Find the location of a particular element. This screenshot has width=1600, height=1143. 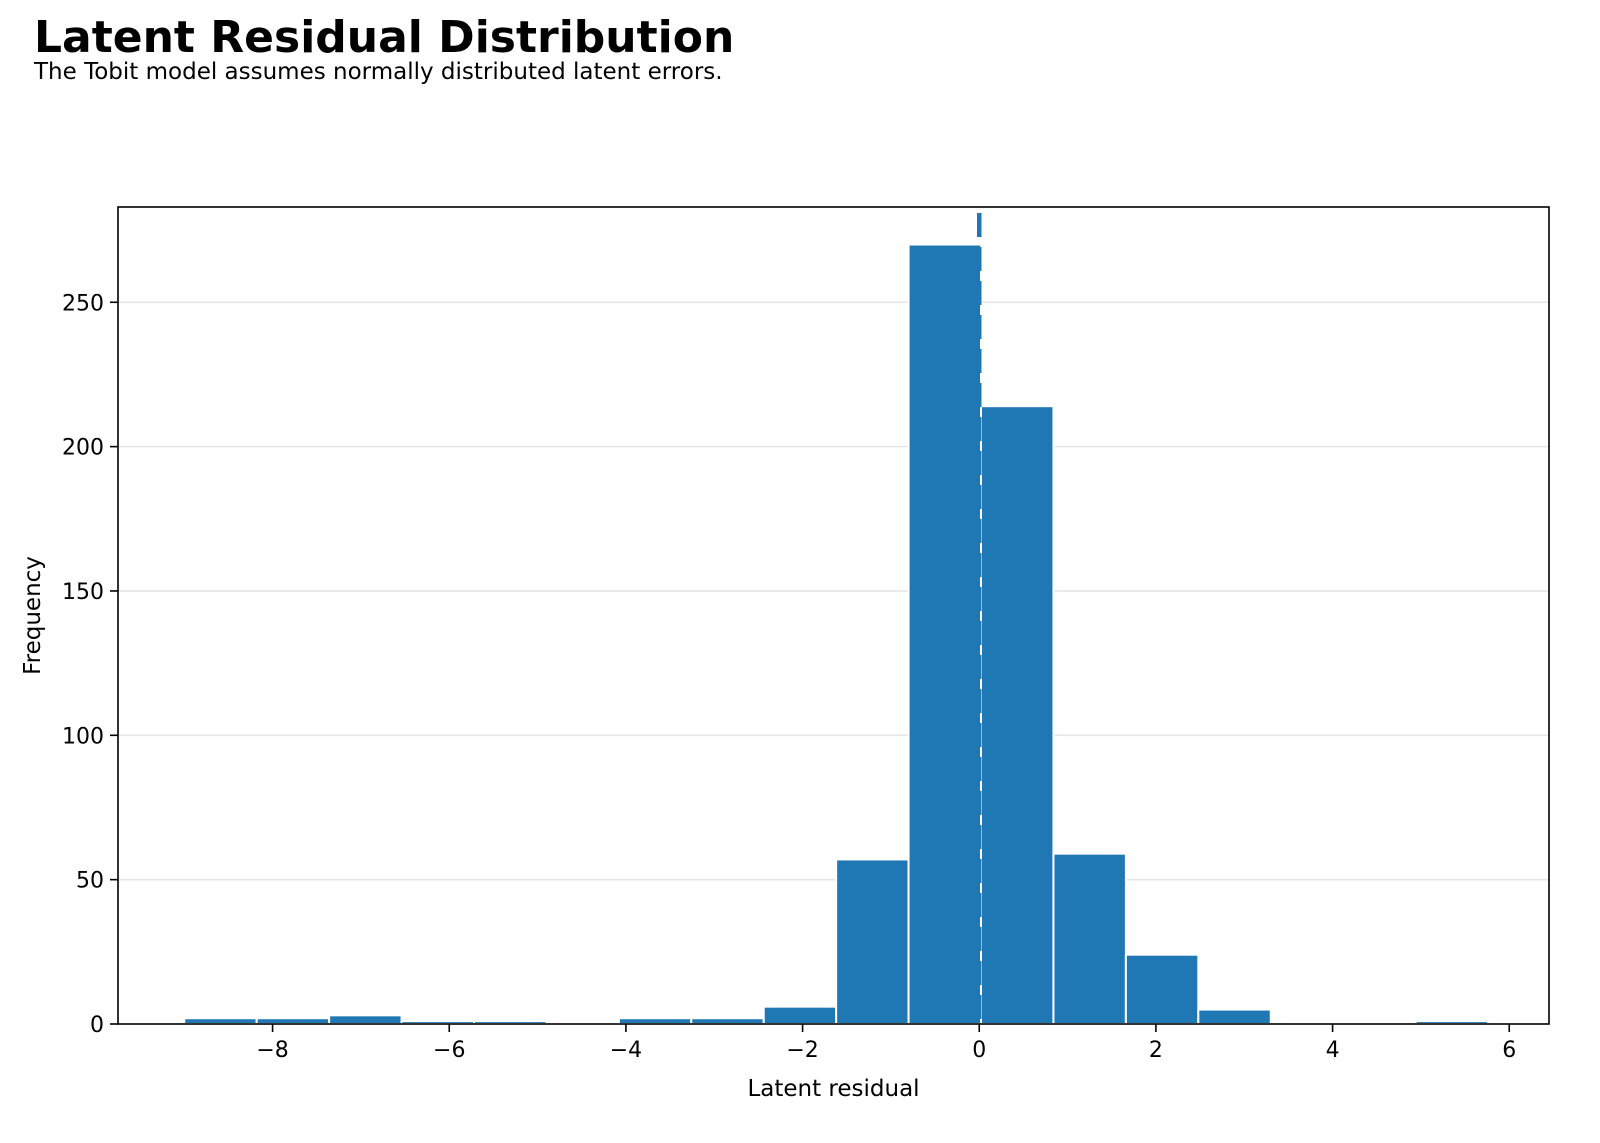

y-axis-ticks: 0 50 100 150 200 250 is located at coordinates (90, 664).